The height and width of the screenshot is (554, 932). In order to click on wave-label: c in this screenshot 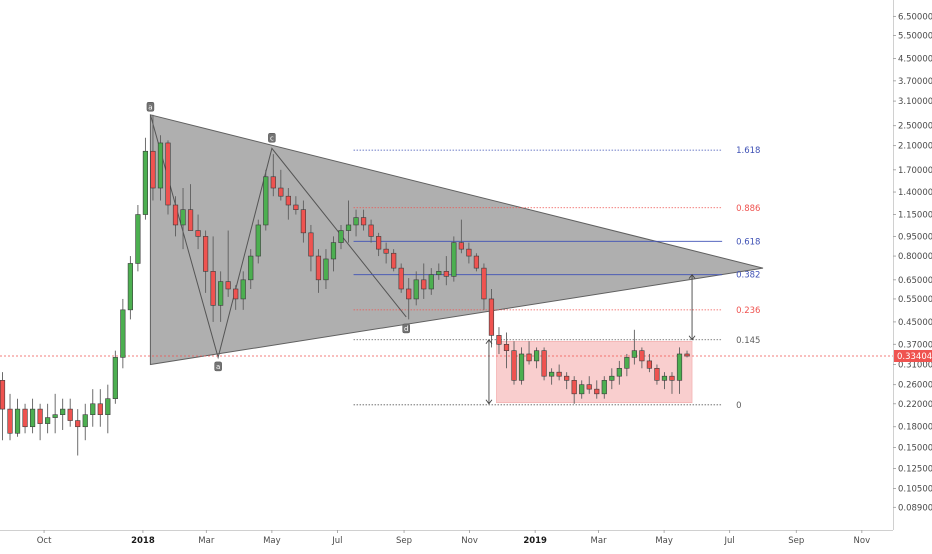, I will do `click(272, 138)`.